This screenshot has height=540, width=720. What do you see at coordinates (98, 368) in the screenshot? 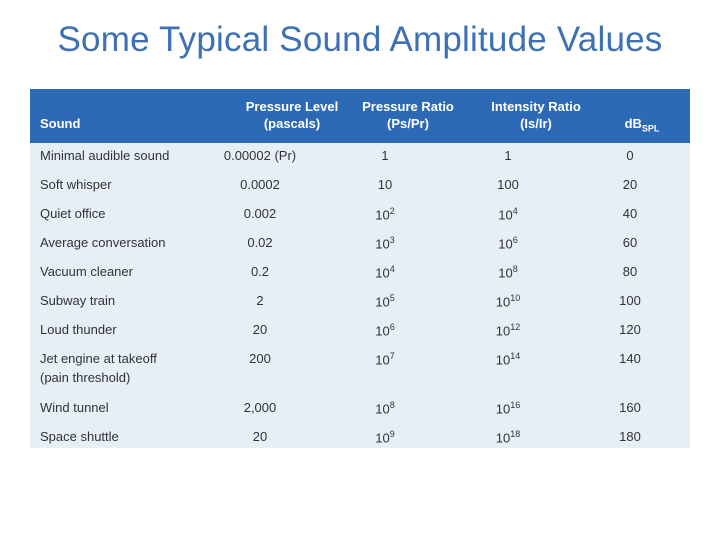
I see `cell-sound: Jet engine at takeoff (pain threshold)` at bounding box center [98, 368].